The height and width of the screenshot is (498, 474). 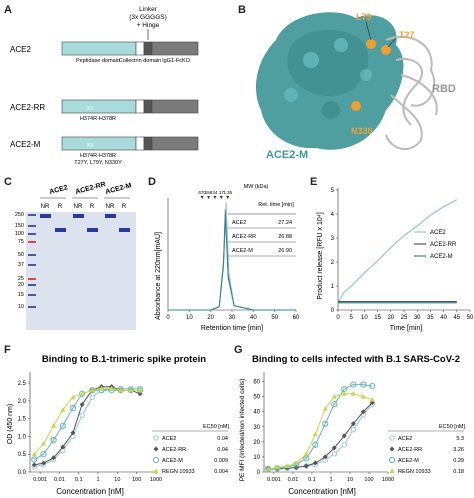 I want to click on activity-ytick-label: 0, so click(x=333, y=311).